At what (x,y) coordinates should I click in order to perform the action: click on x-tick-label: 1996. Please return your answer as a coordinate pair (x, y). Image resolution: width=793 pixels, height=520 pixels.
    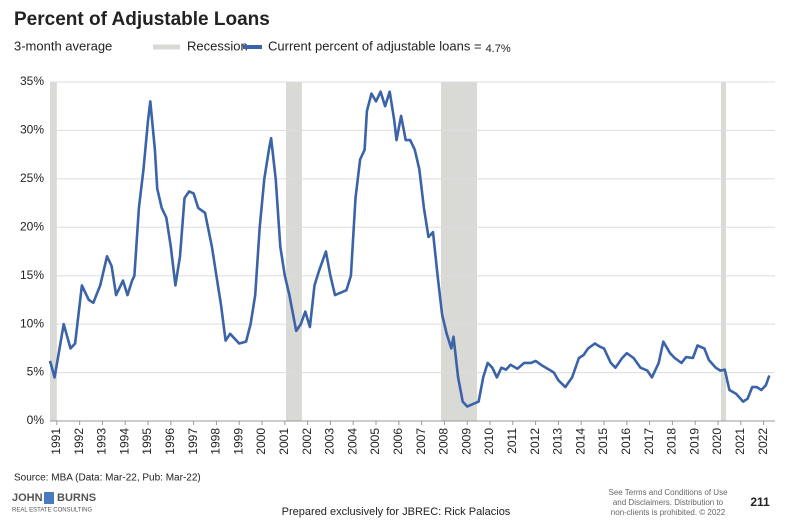
    Looking at the image, I should click on (170, 441).